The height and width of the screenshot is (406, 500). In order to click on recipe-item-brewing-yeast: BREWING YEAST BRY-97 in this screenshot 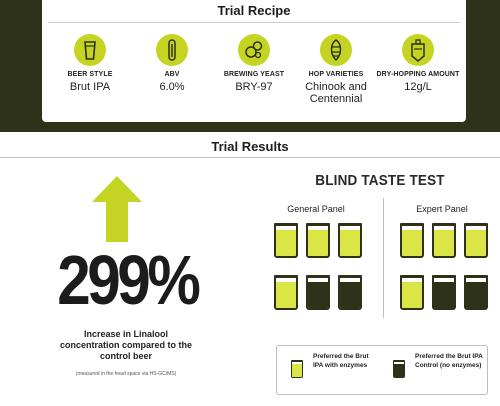, I will do `click(254, 63)`.